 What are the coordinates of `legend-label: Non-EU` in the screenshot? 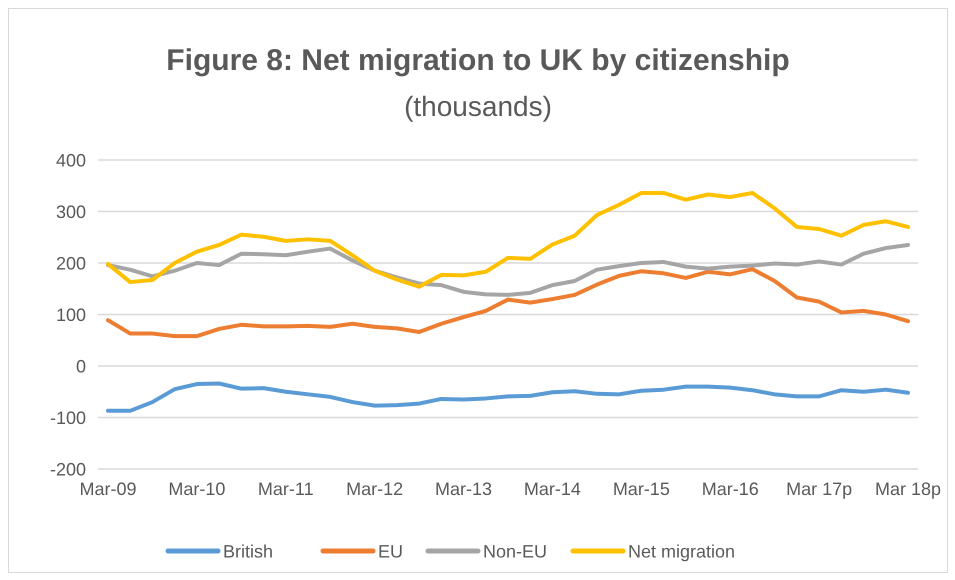 It's located at (515, 551).